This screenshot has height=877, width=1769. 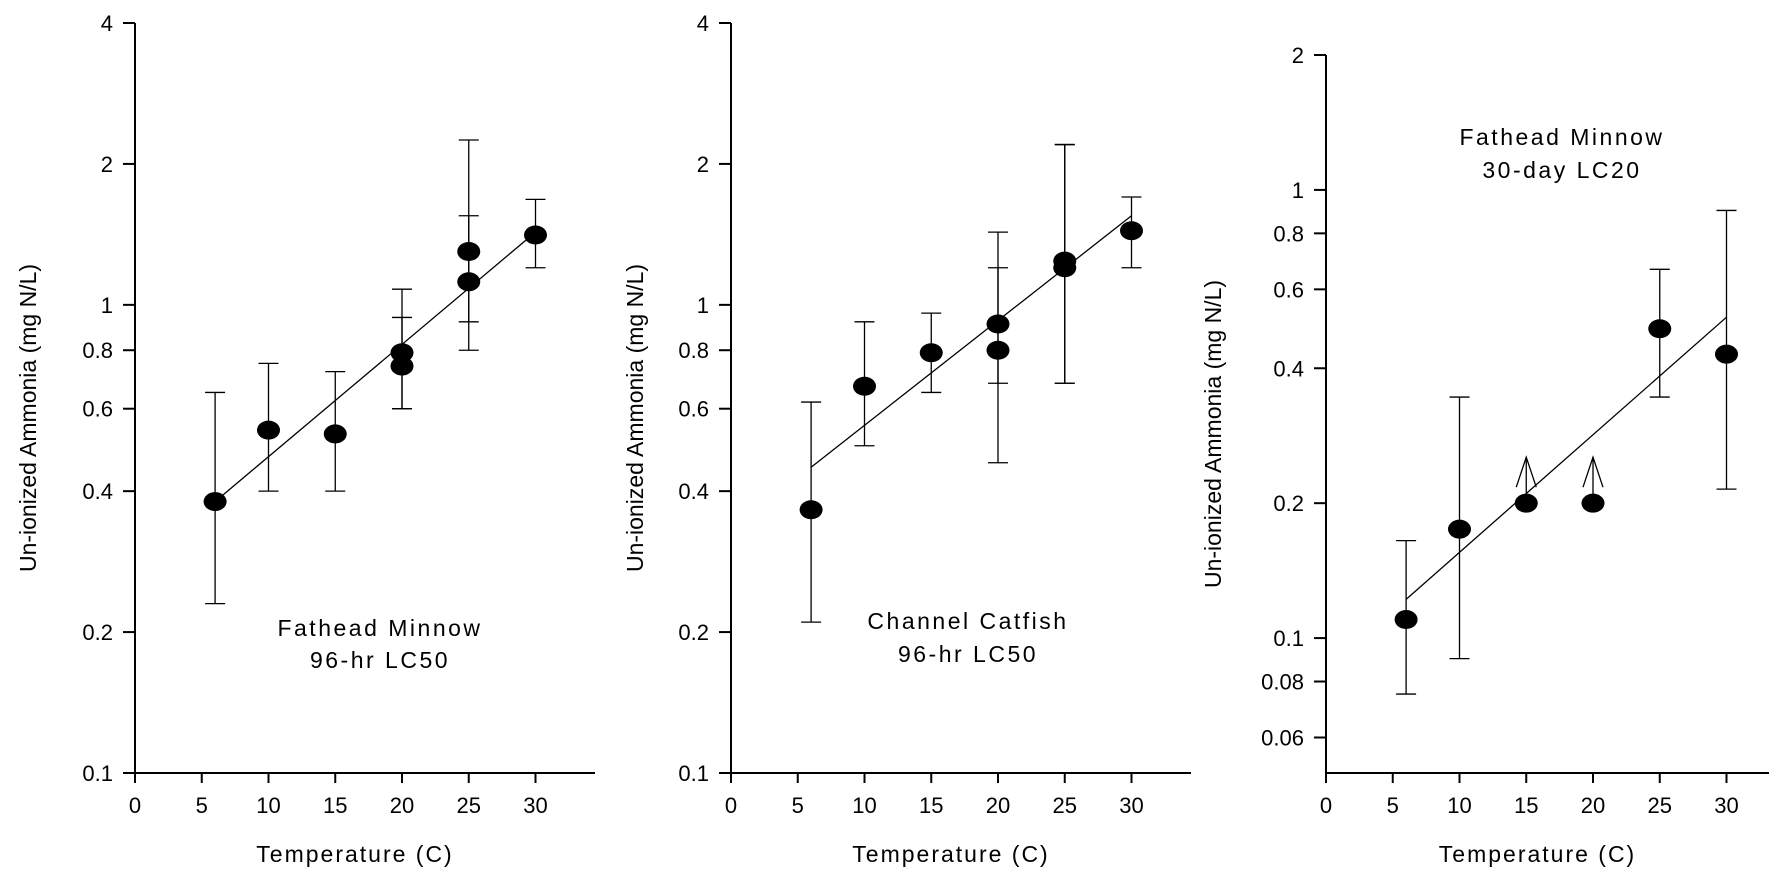 What do you see at coordinates (1561, 170) in the screenshot?
I see `panel-title-line: 30-day LC20` at bounding box center [1561, 170].